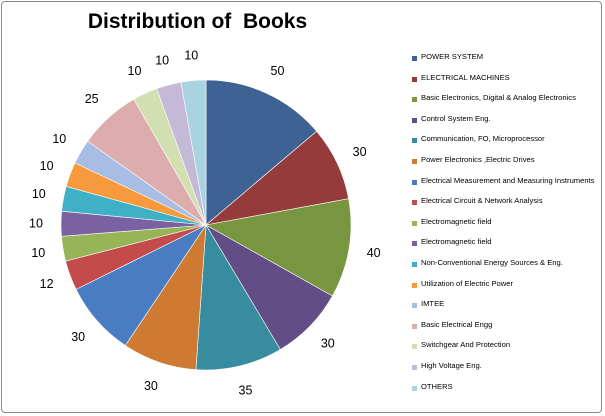 This screenshot has width=605, height=416. I want to click on legend-item: Basic Electrical Engg, so click(508, 330).